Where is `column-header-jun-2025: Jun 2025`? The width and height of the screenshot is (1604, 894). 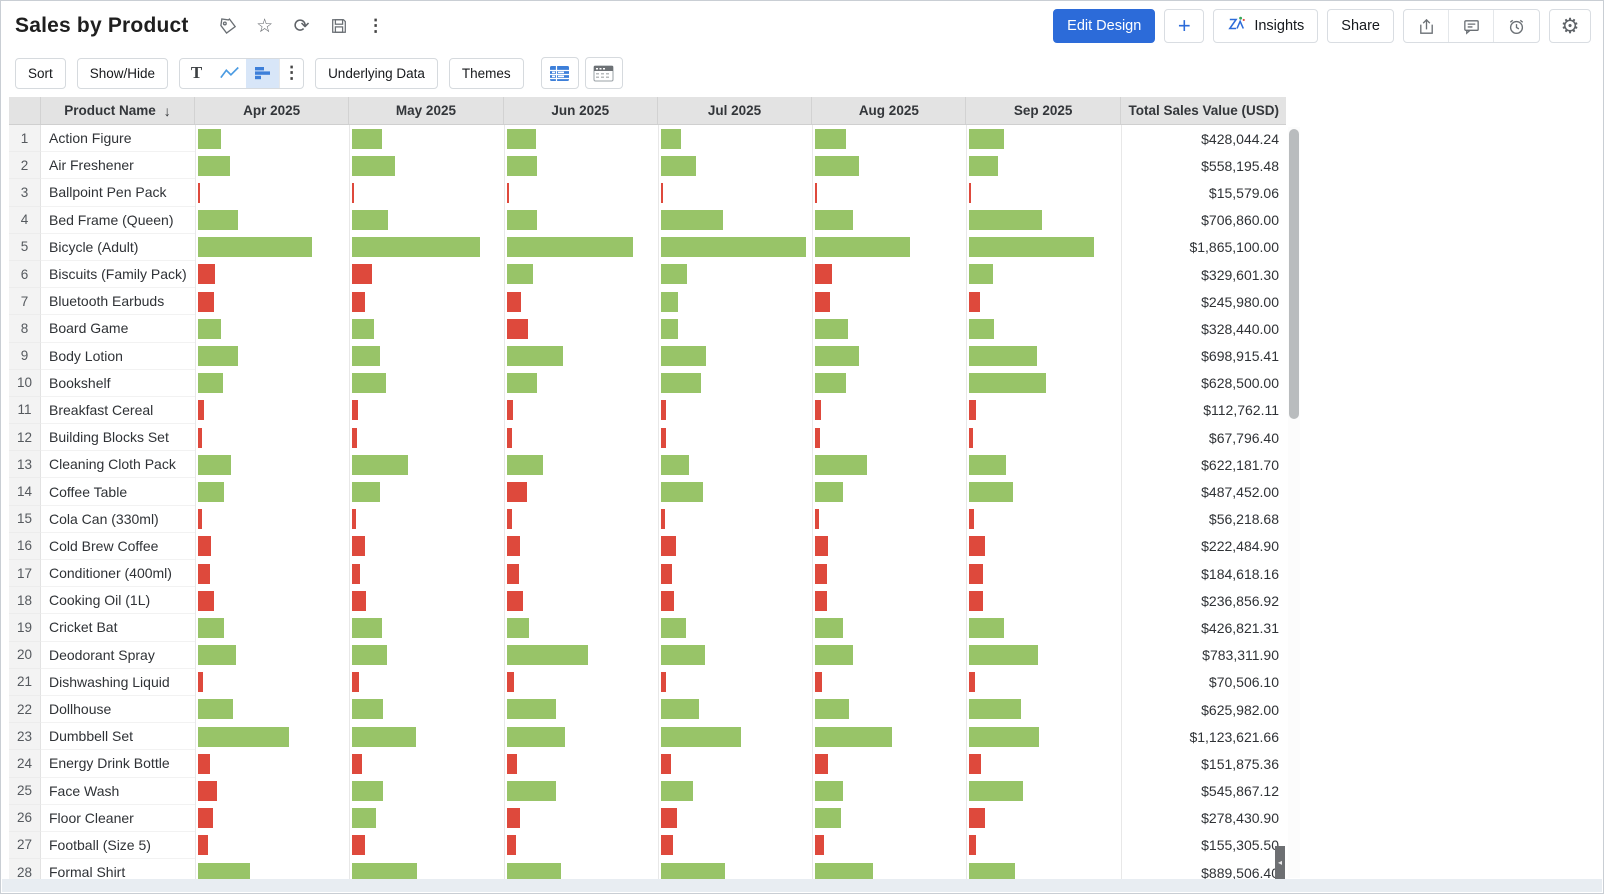 column-header-jun-2025: Jun 2025 is located at coordinates (581, 110).